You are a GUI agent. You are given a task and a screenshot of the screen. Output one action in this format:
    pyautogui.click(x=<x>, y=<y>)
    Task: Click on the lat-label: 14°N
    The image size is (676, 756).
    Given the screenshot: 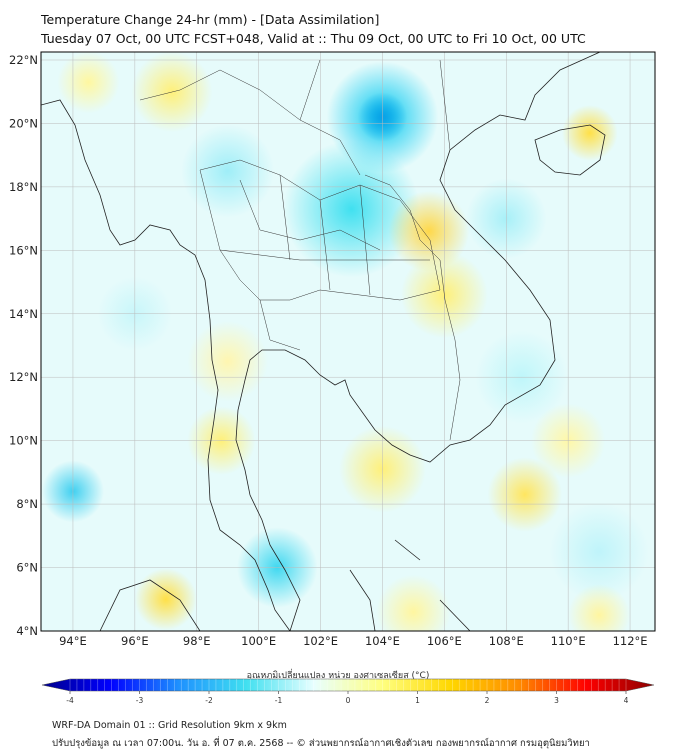 What is the action you would take?
    pyautogui.click(x=23, y=314)
    